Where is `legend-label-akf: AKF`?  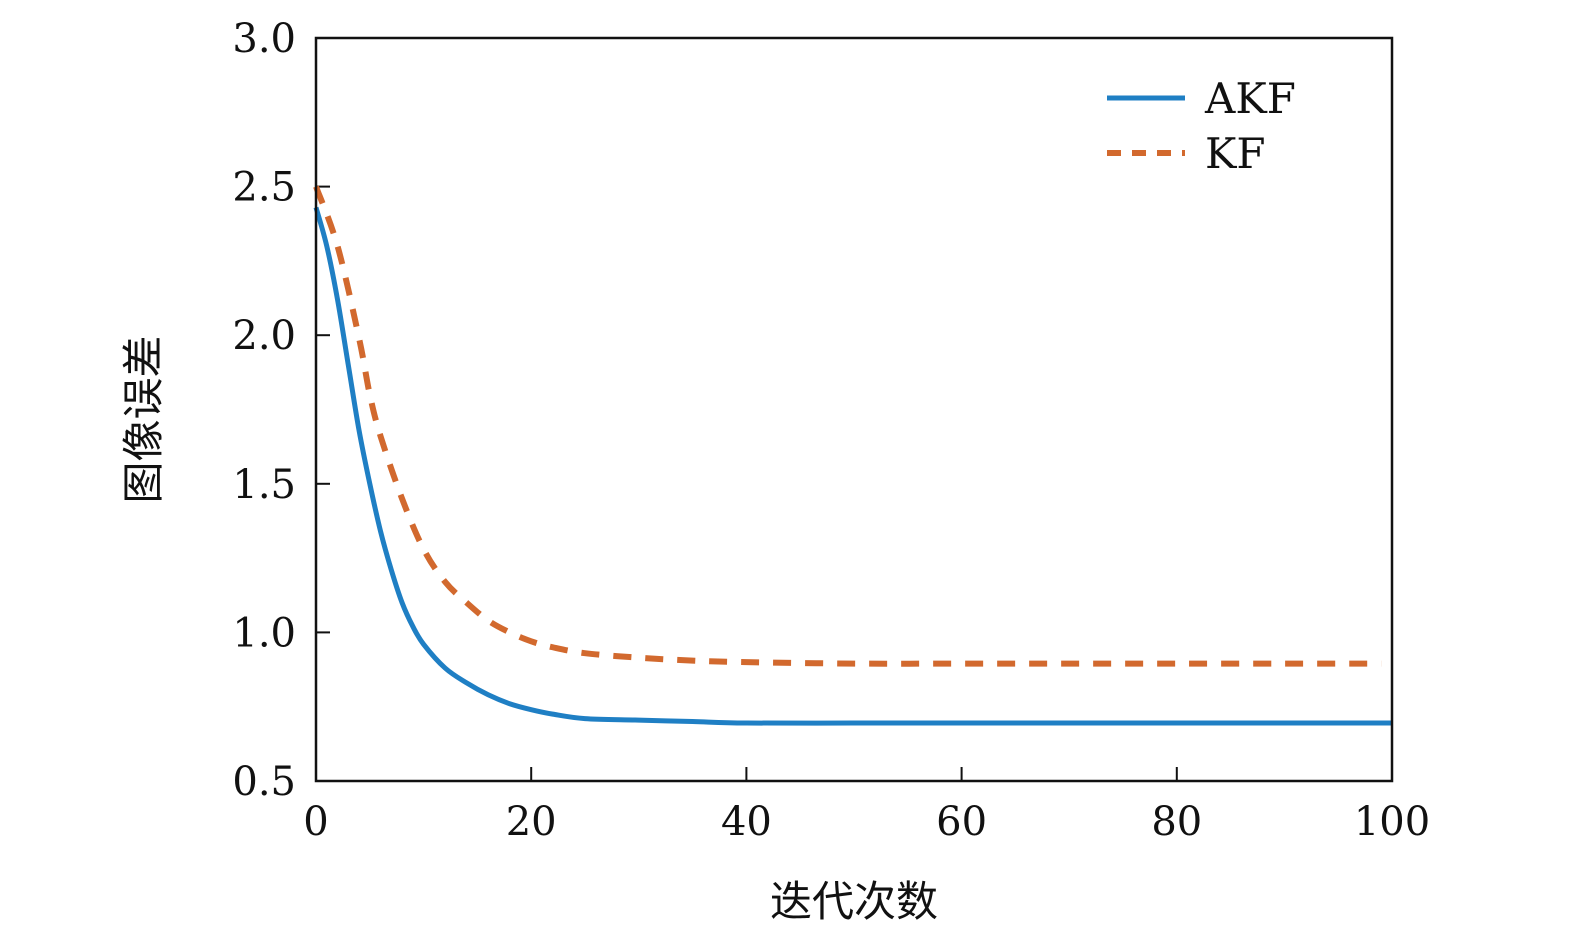
legend-label-akf: AKF is located at coordinates (1250, 98).